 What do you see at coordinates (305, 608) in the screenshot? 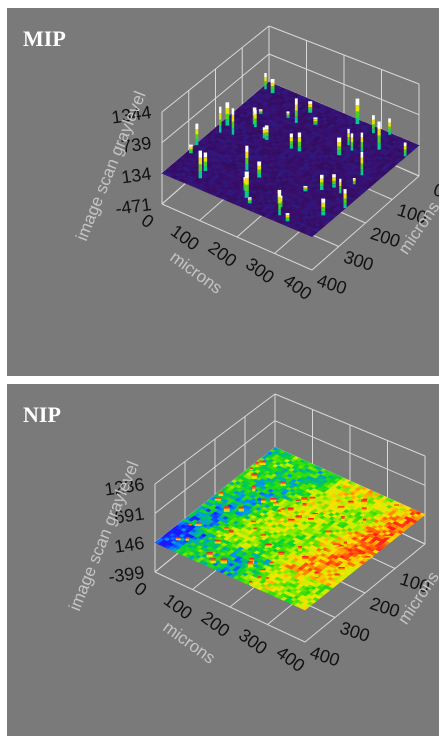
I see `surface-cell` at bounding box center [305, 608].